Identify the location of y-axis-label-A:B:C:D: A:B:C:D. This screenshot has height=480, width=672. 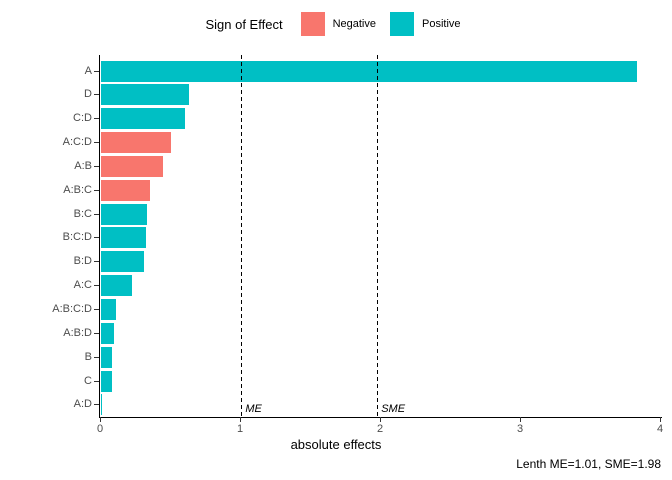
(72, 309).